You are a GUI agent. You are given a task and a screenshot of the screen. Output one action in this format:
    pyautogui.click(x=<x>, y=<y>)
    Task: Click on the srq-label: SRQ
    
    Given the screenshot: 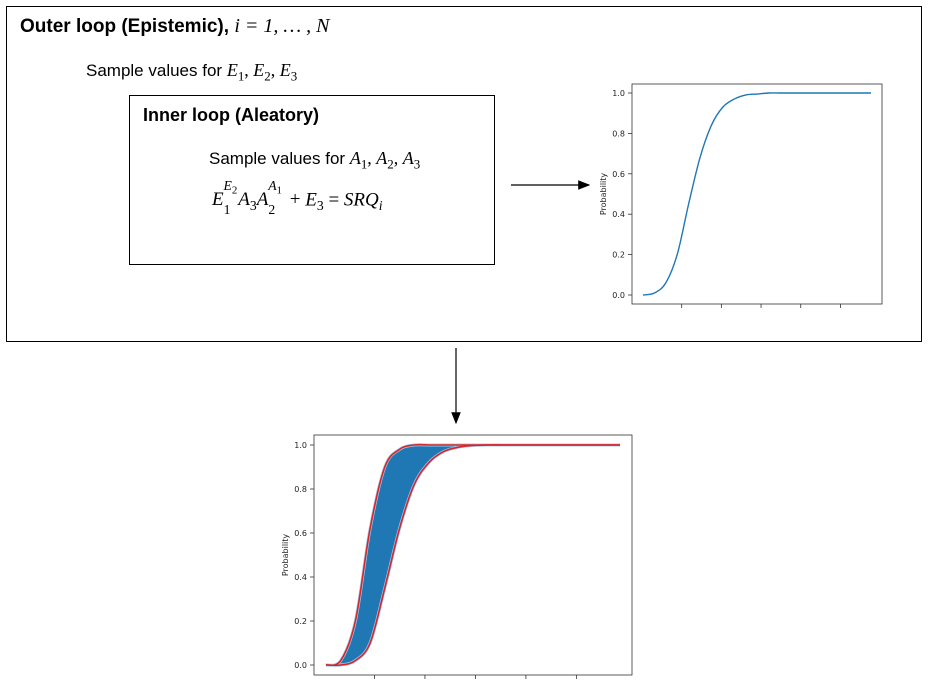 What is the action you would take?
    pyautogui.click(x=361, y=200)
    